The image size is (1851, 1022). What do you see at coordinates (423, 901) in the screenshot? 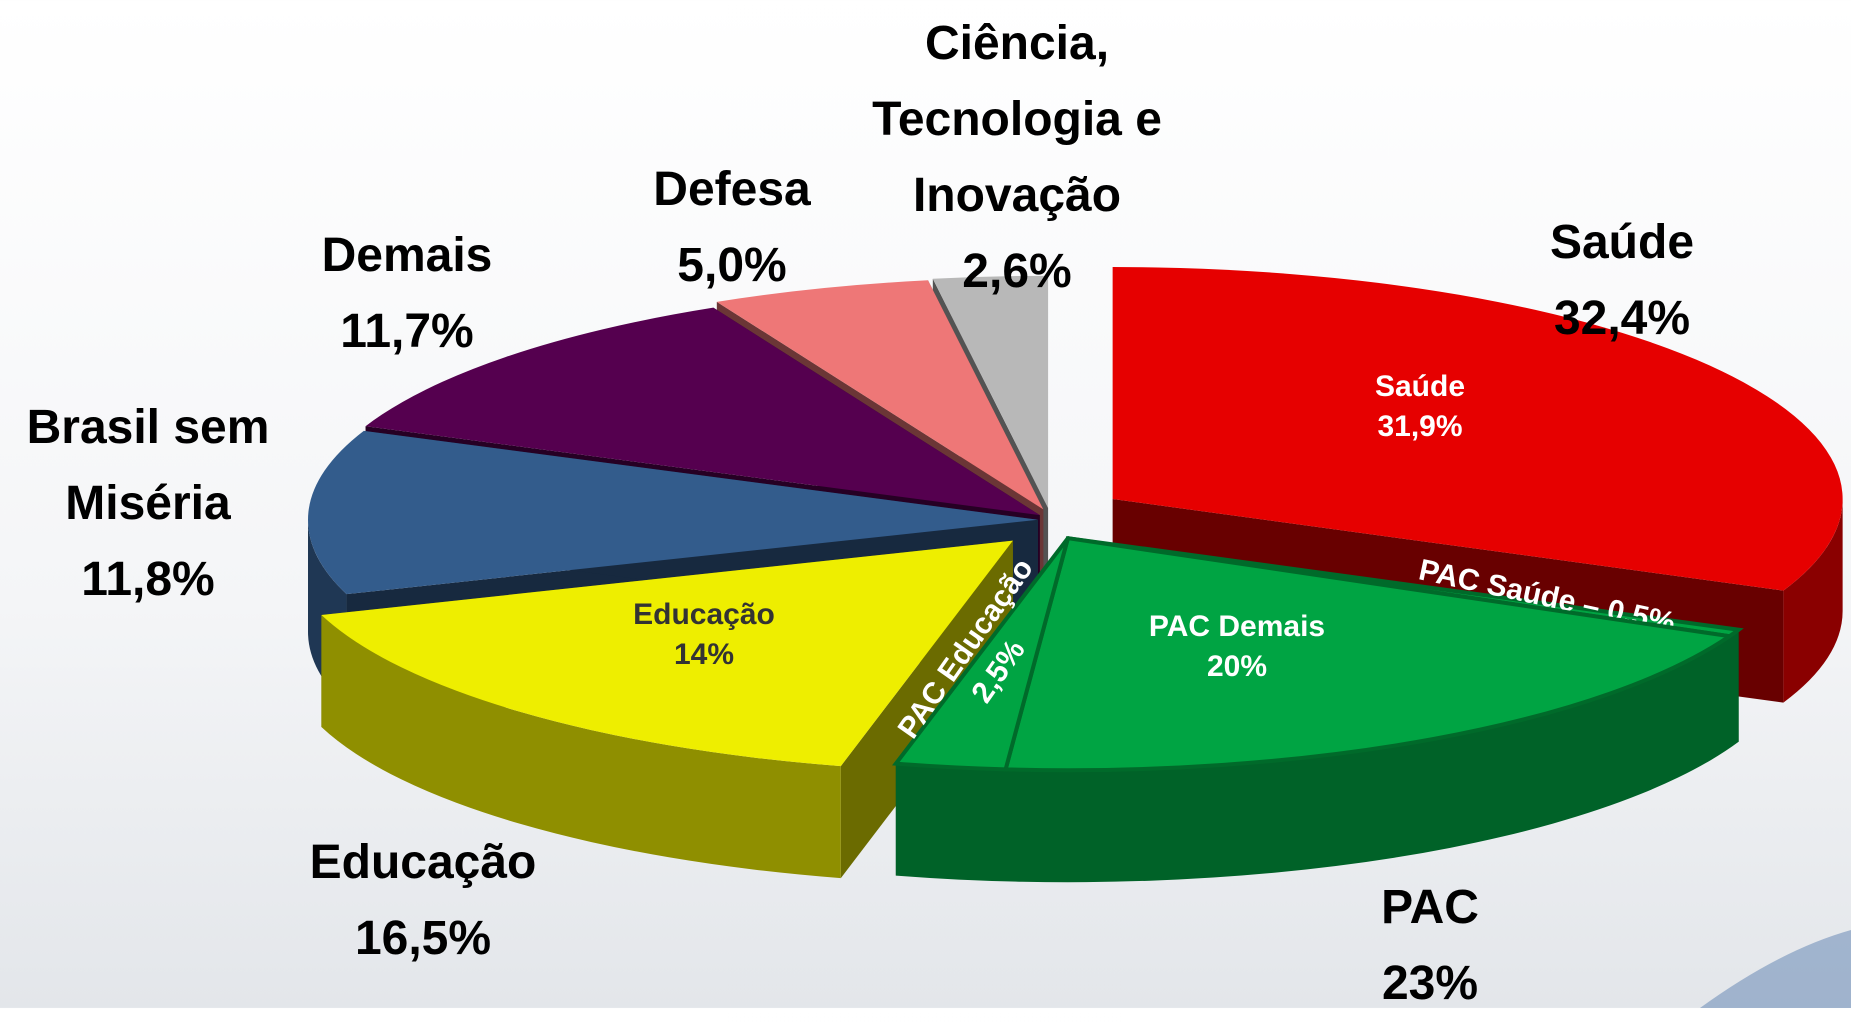
I see `slice-label: Educação 16,5%` at bounding box center [423, 901].